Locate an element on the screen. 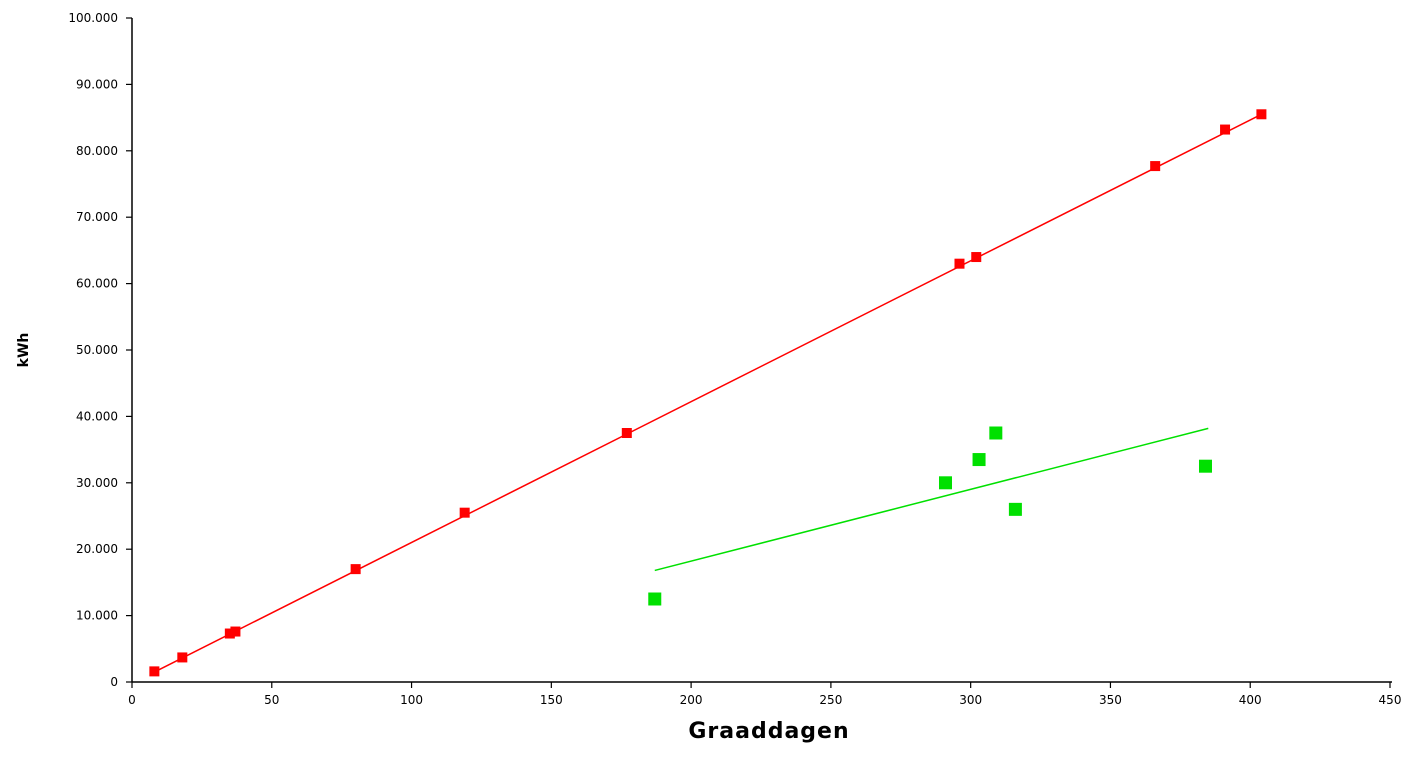  x-tick-label: 350 is located at coordinates (1110, 700).